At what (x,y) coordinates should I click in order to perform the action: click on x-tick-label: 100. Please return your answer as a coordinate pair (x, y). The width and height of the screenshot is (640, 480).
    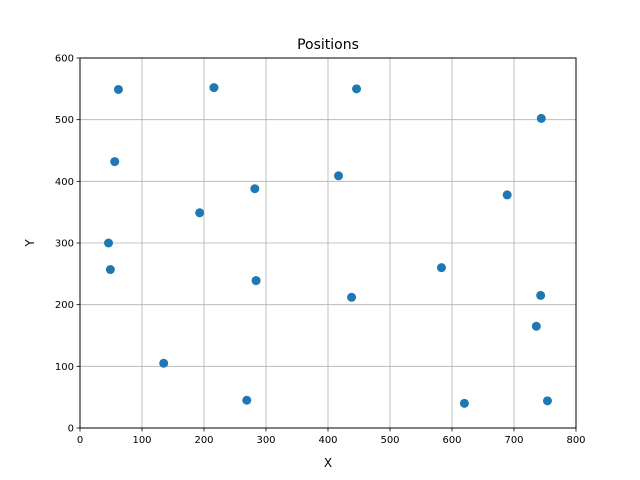
    Looking at the image, I should click on (141, 440).